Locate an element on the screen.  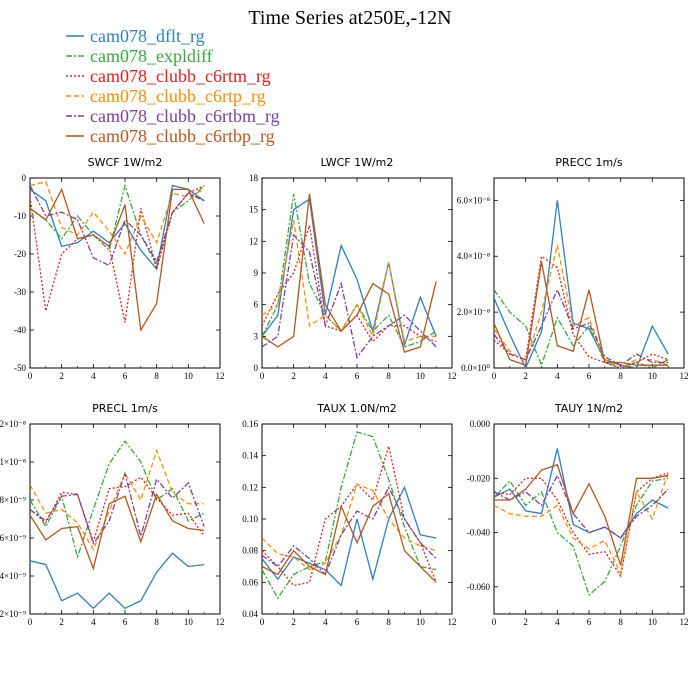
y-tick-label: 0.14 is located at coordinates (250, 456).